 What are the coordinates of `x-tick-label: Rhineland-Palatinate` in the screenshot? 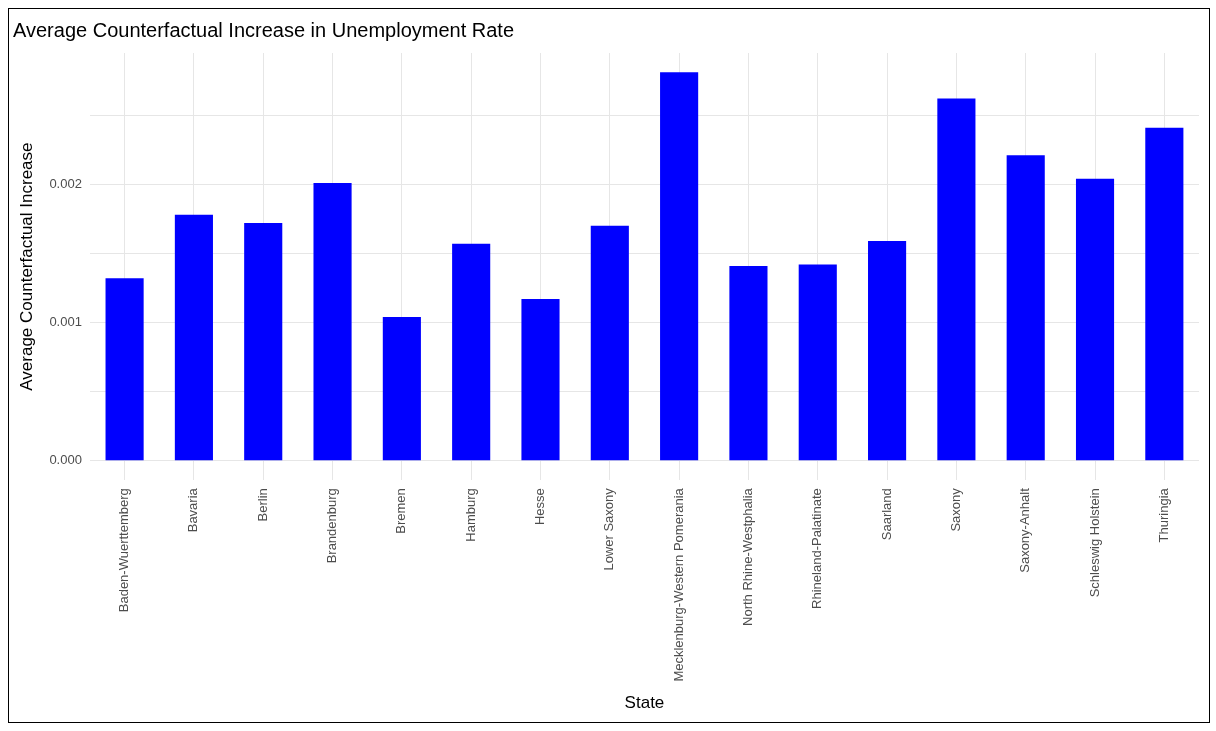 It's located at (817, 548).